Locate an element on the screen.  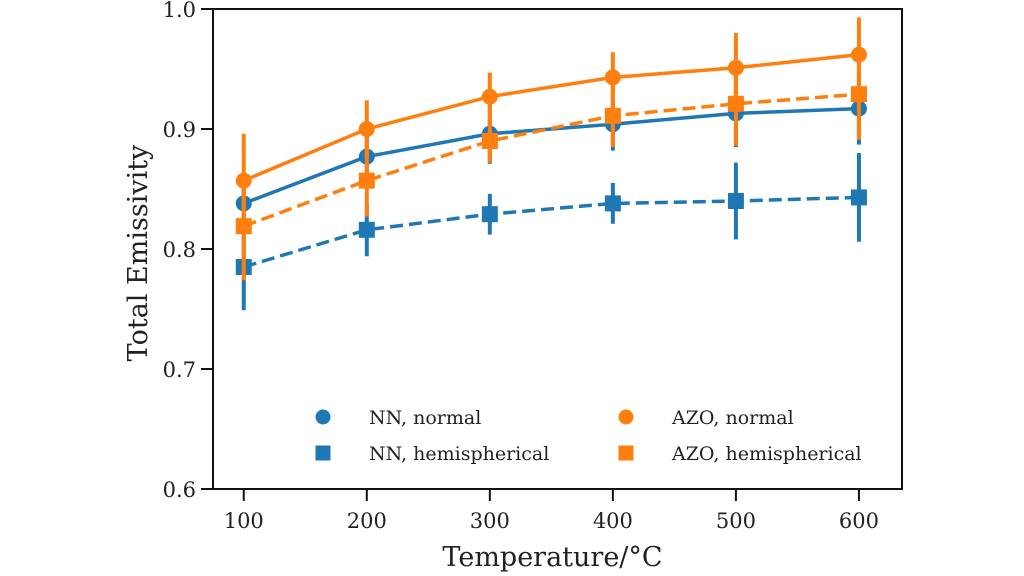
x-tick-label: 100 is located at coordinates (244, 521).